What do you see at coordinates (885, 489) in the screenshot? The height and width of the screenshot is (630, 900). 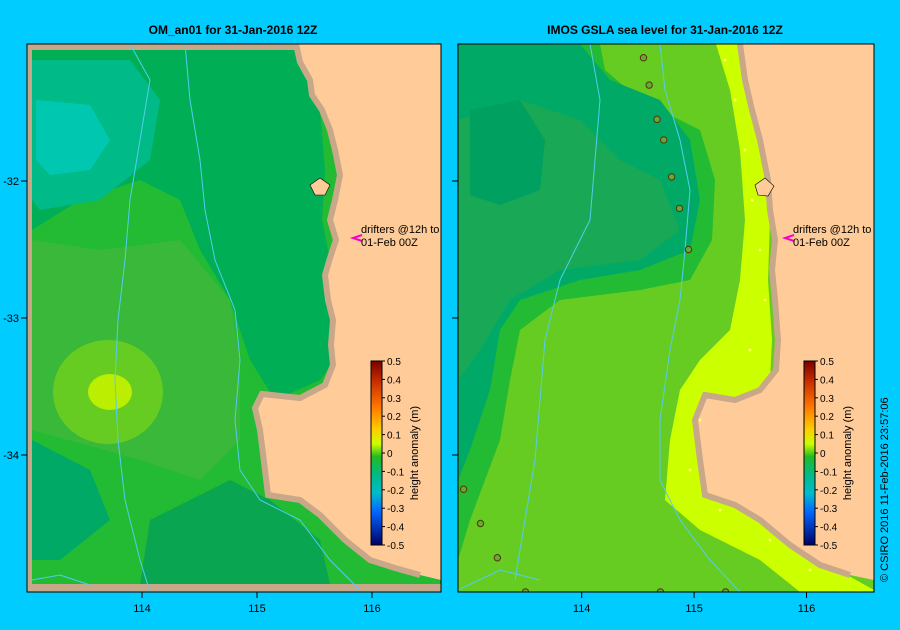 I see `credit-text: © CSIRO 2016 11-Feb-2016 23:57:06` at bounding box center [885, 489].